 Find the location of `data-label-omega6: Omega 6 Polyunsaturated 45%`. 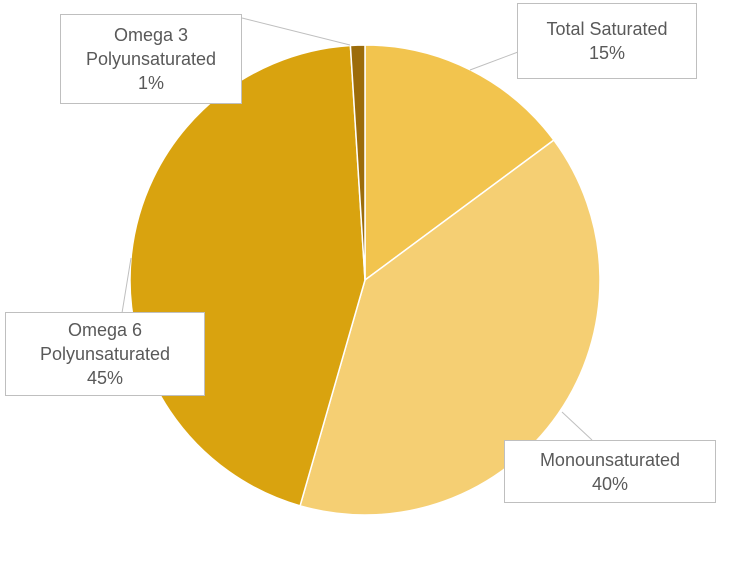

data-label-omega6: Omega 6 Polyunsaturated 45% is located at coordinates (105, 354).